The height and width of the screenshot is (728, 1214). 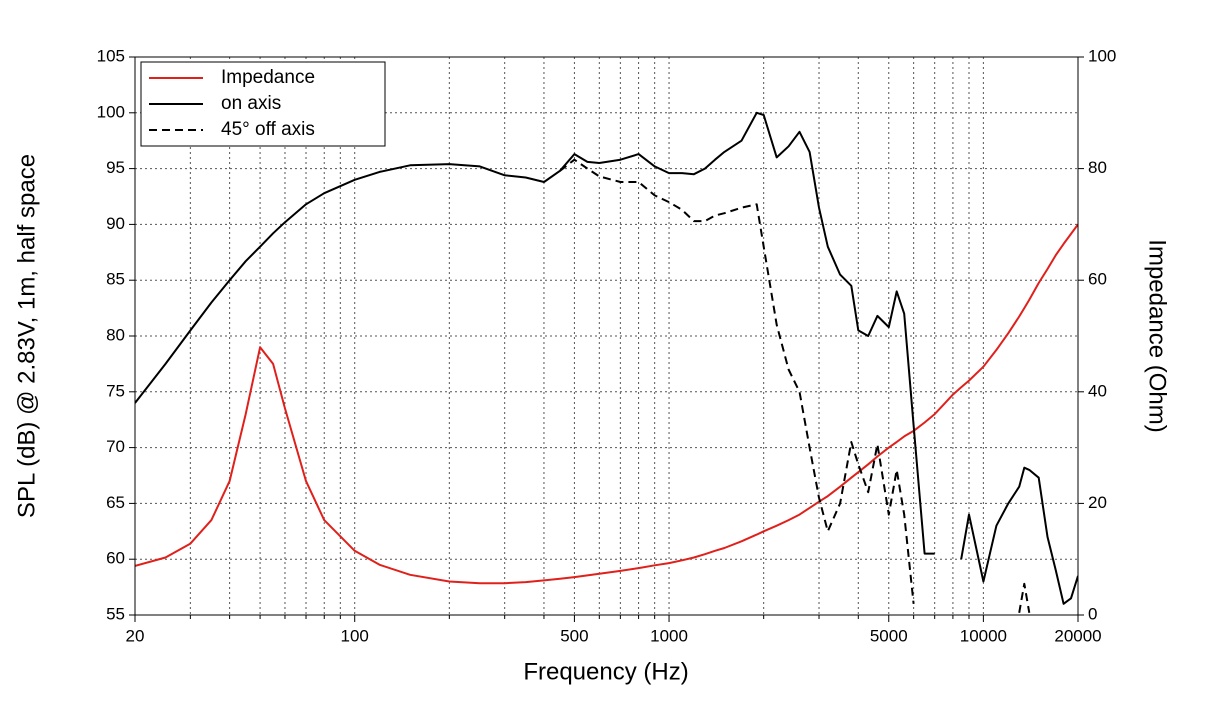 What do you see at coordinates (574, 635) in the screenshot?
I see `x-tick-label: 500` at bounding box center [574, 635].